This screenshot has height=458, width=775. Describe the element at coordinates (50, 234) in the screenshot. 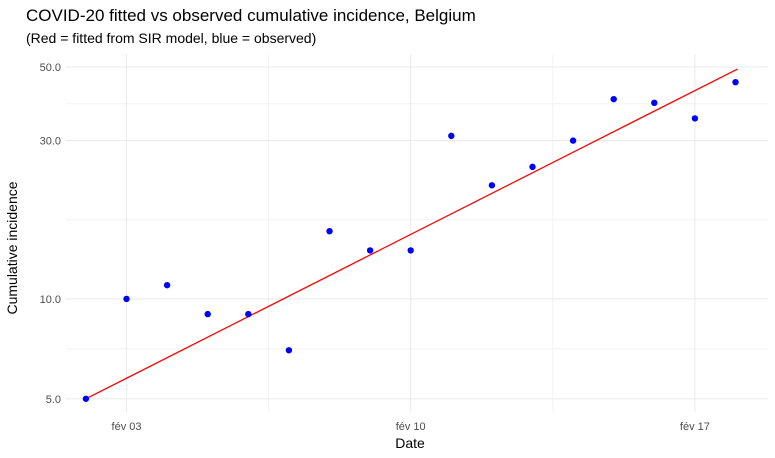

I see `y-axis-ticks: 5.0 10.0 30.0 50.0` at that location.